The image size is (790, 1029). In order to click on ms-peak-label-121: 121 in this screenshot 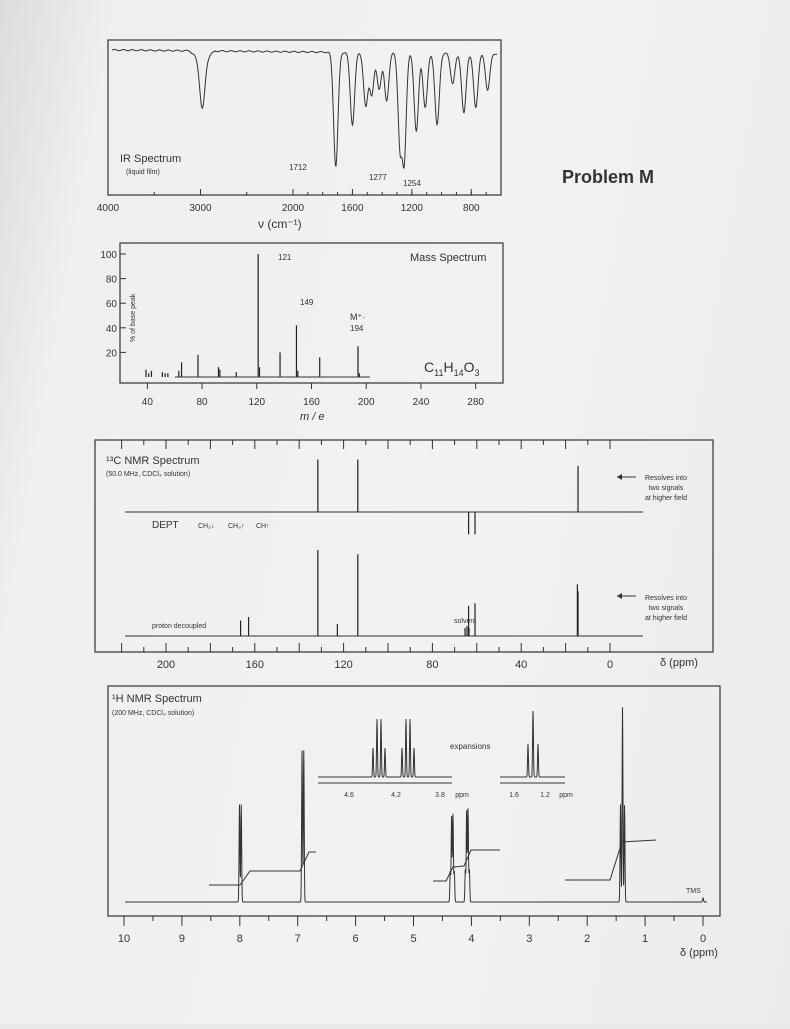, I will do `click(285, 257)`.